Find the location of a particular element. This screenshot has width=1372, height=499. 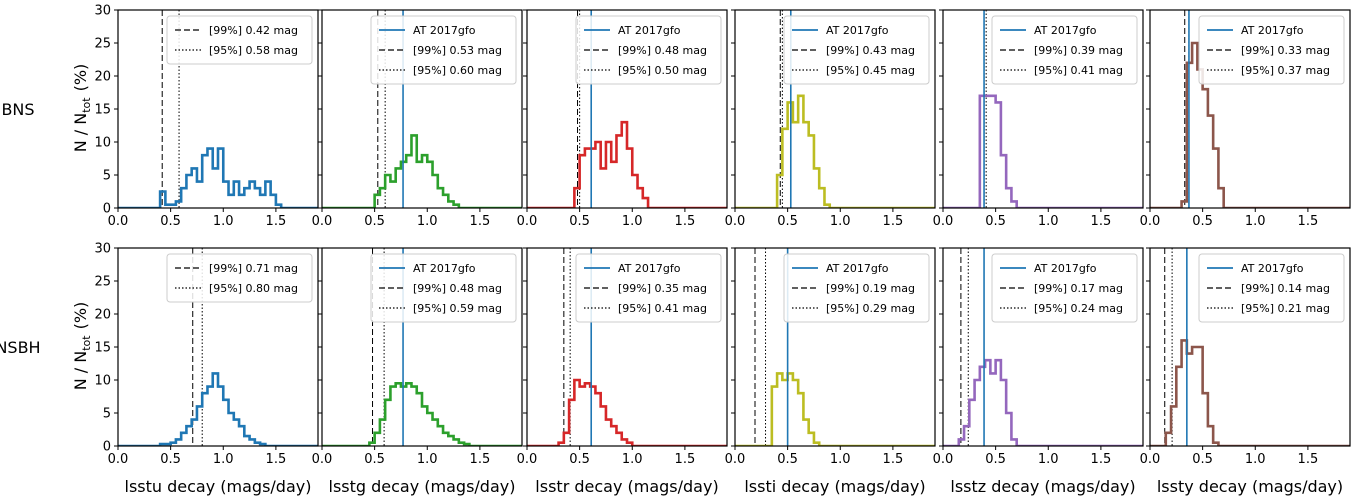

legend-label: [99%] 0.53 mag is located at coordinates (457, 50).